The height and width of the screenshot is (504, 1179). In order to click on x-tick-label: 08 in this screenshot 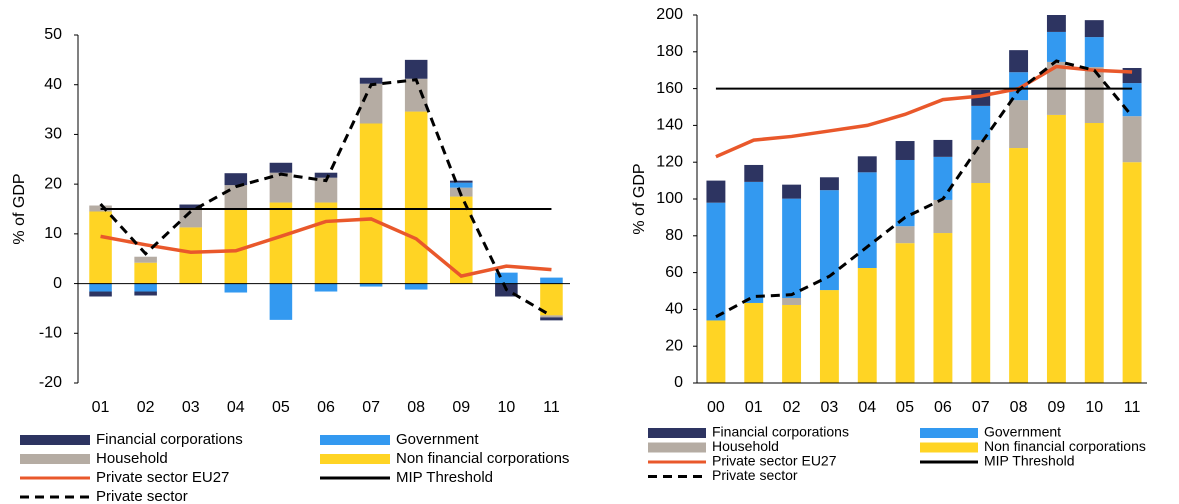, I will do `click(416, 407)`.